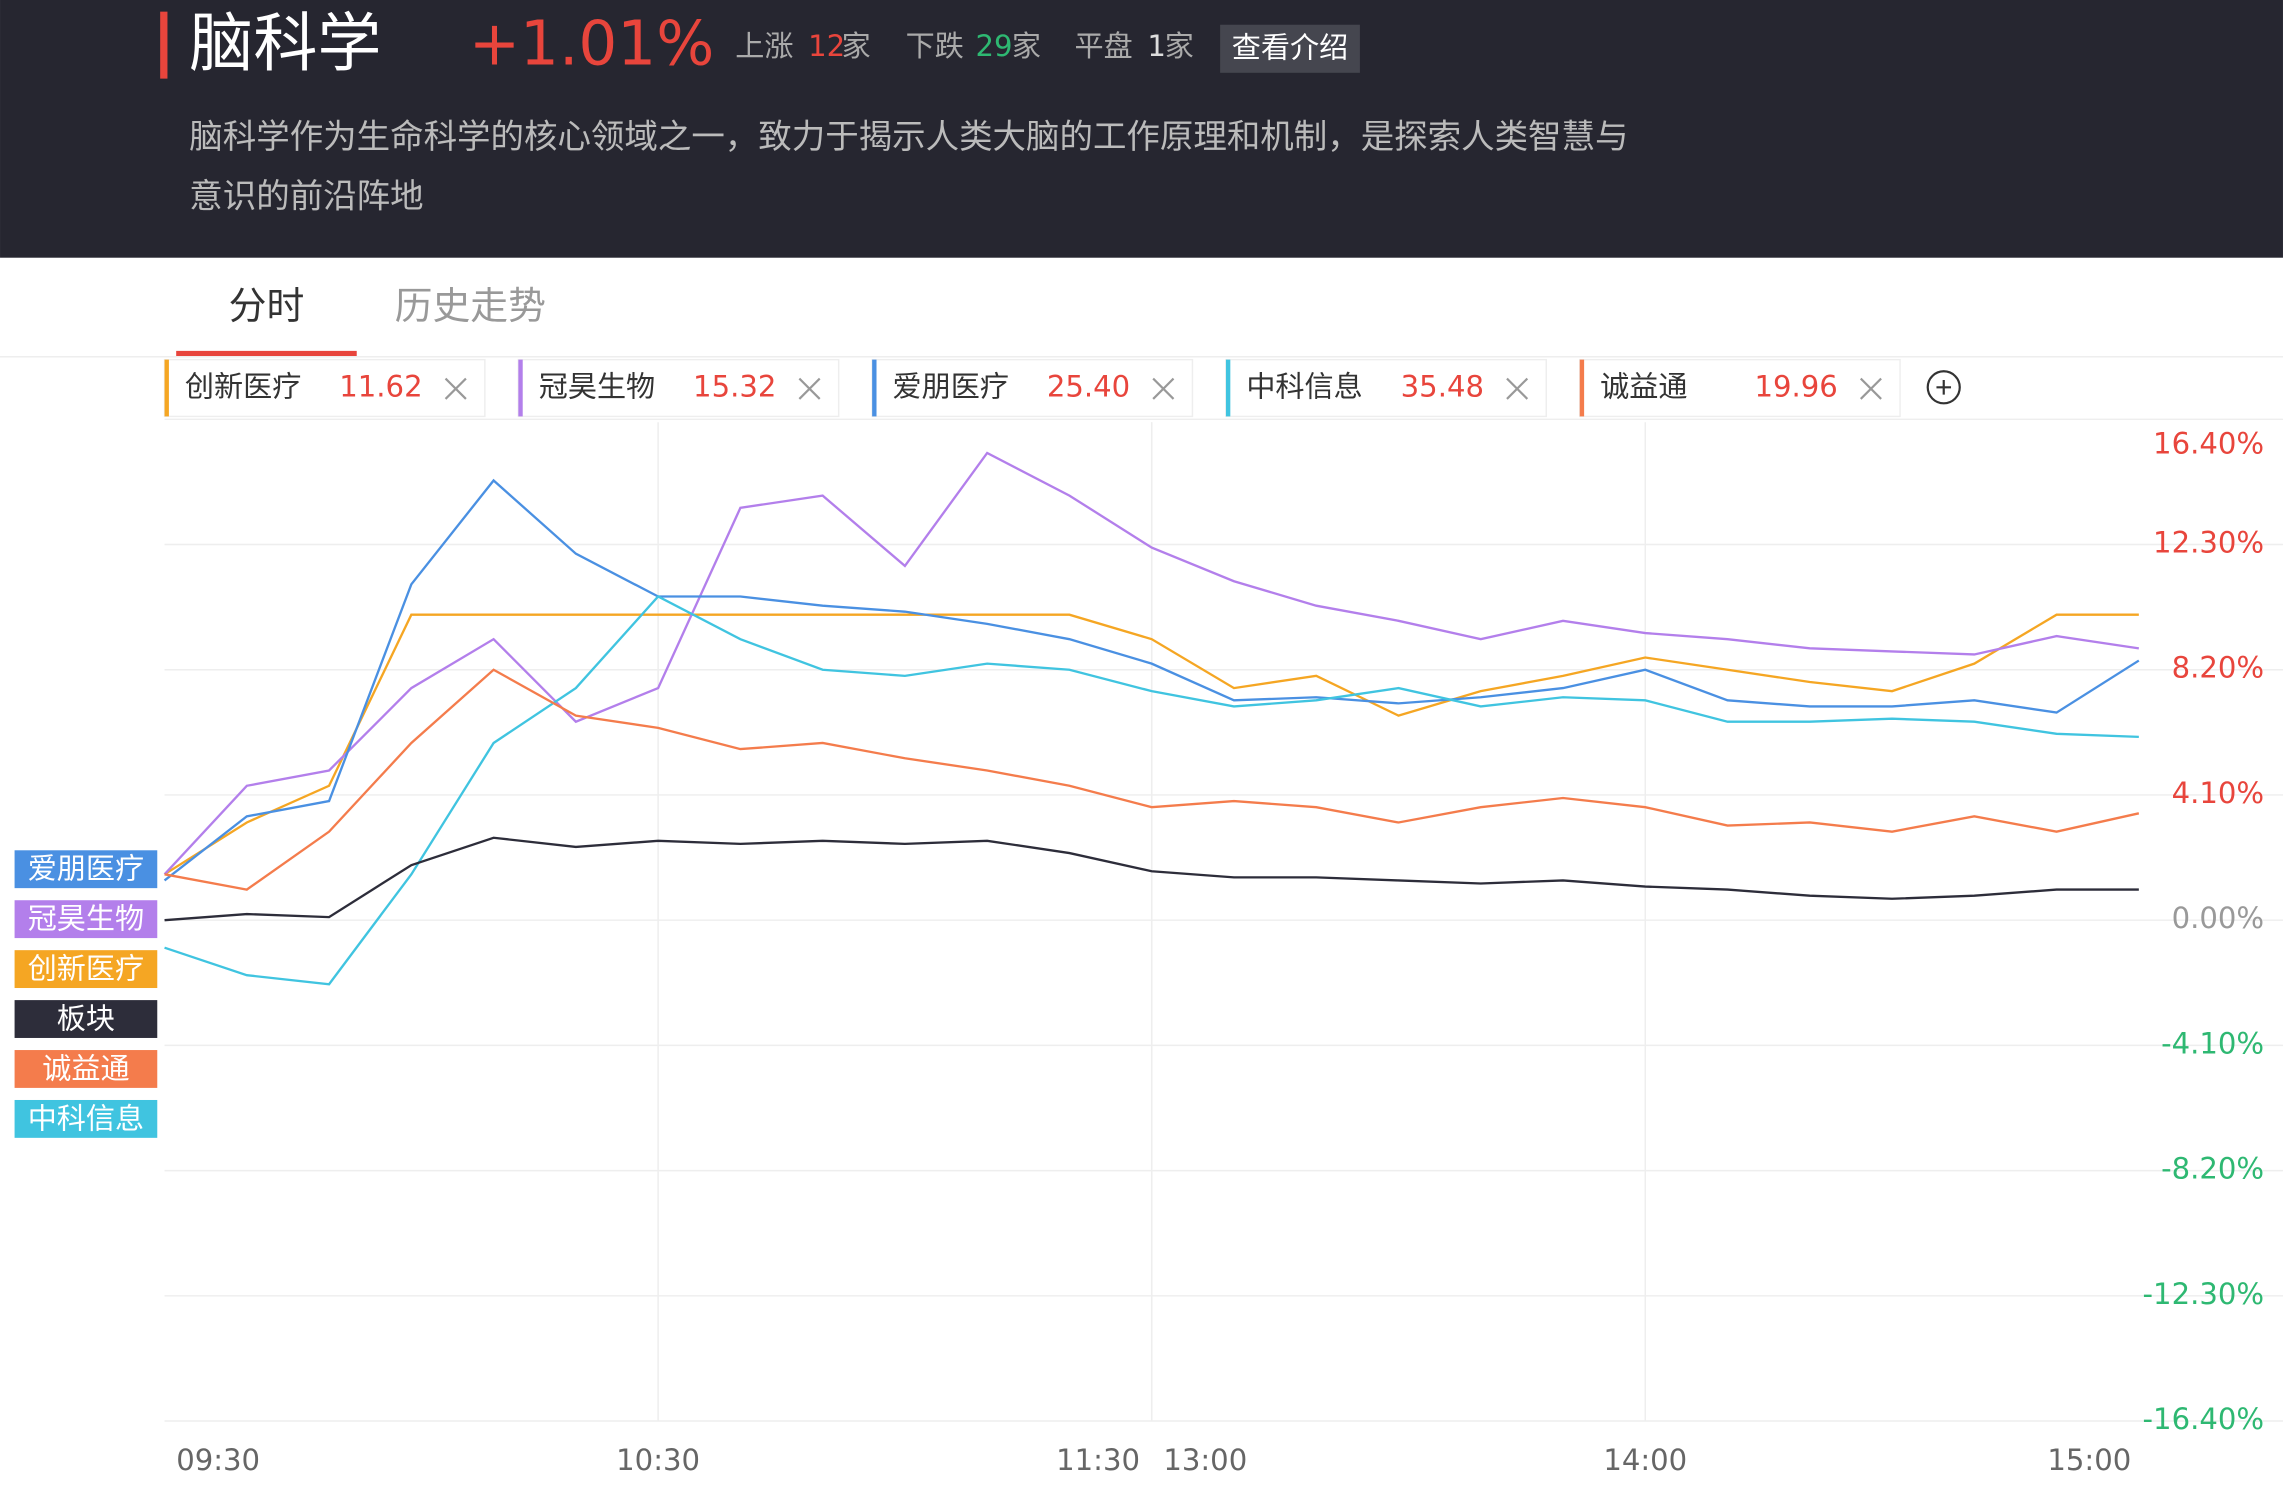  I want to click on legend-price: 25.40, so click(1088, 387).